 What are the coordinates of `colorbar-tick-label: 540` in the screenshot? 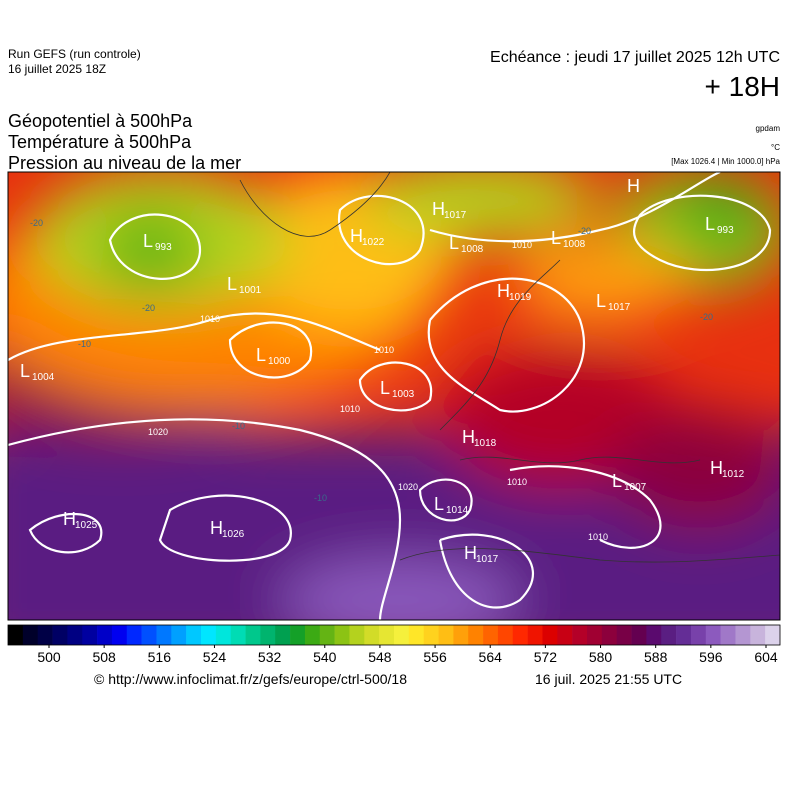 It's located at (325, 657).